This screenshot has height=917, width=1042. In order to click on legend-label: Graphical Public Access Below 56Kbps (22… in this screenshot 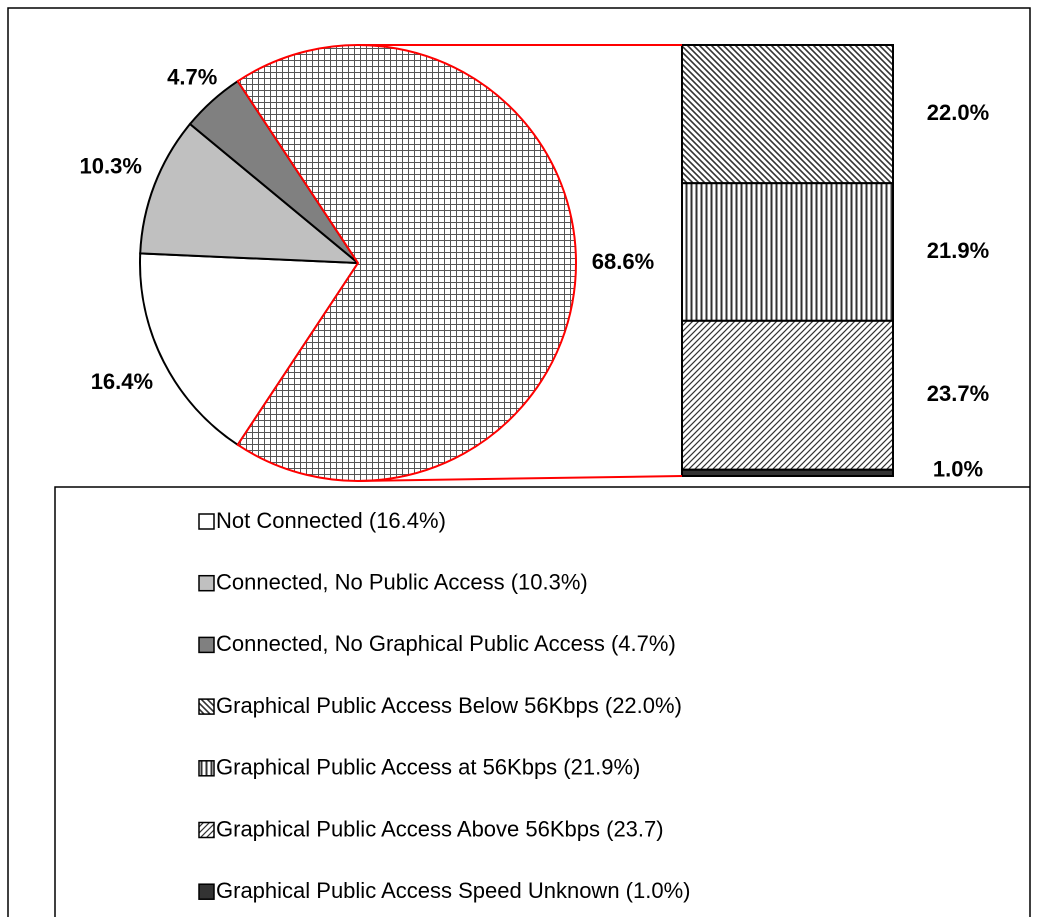, I will do `click(449, 705)`.